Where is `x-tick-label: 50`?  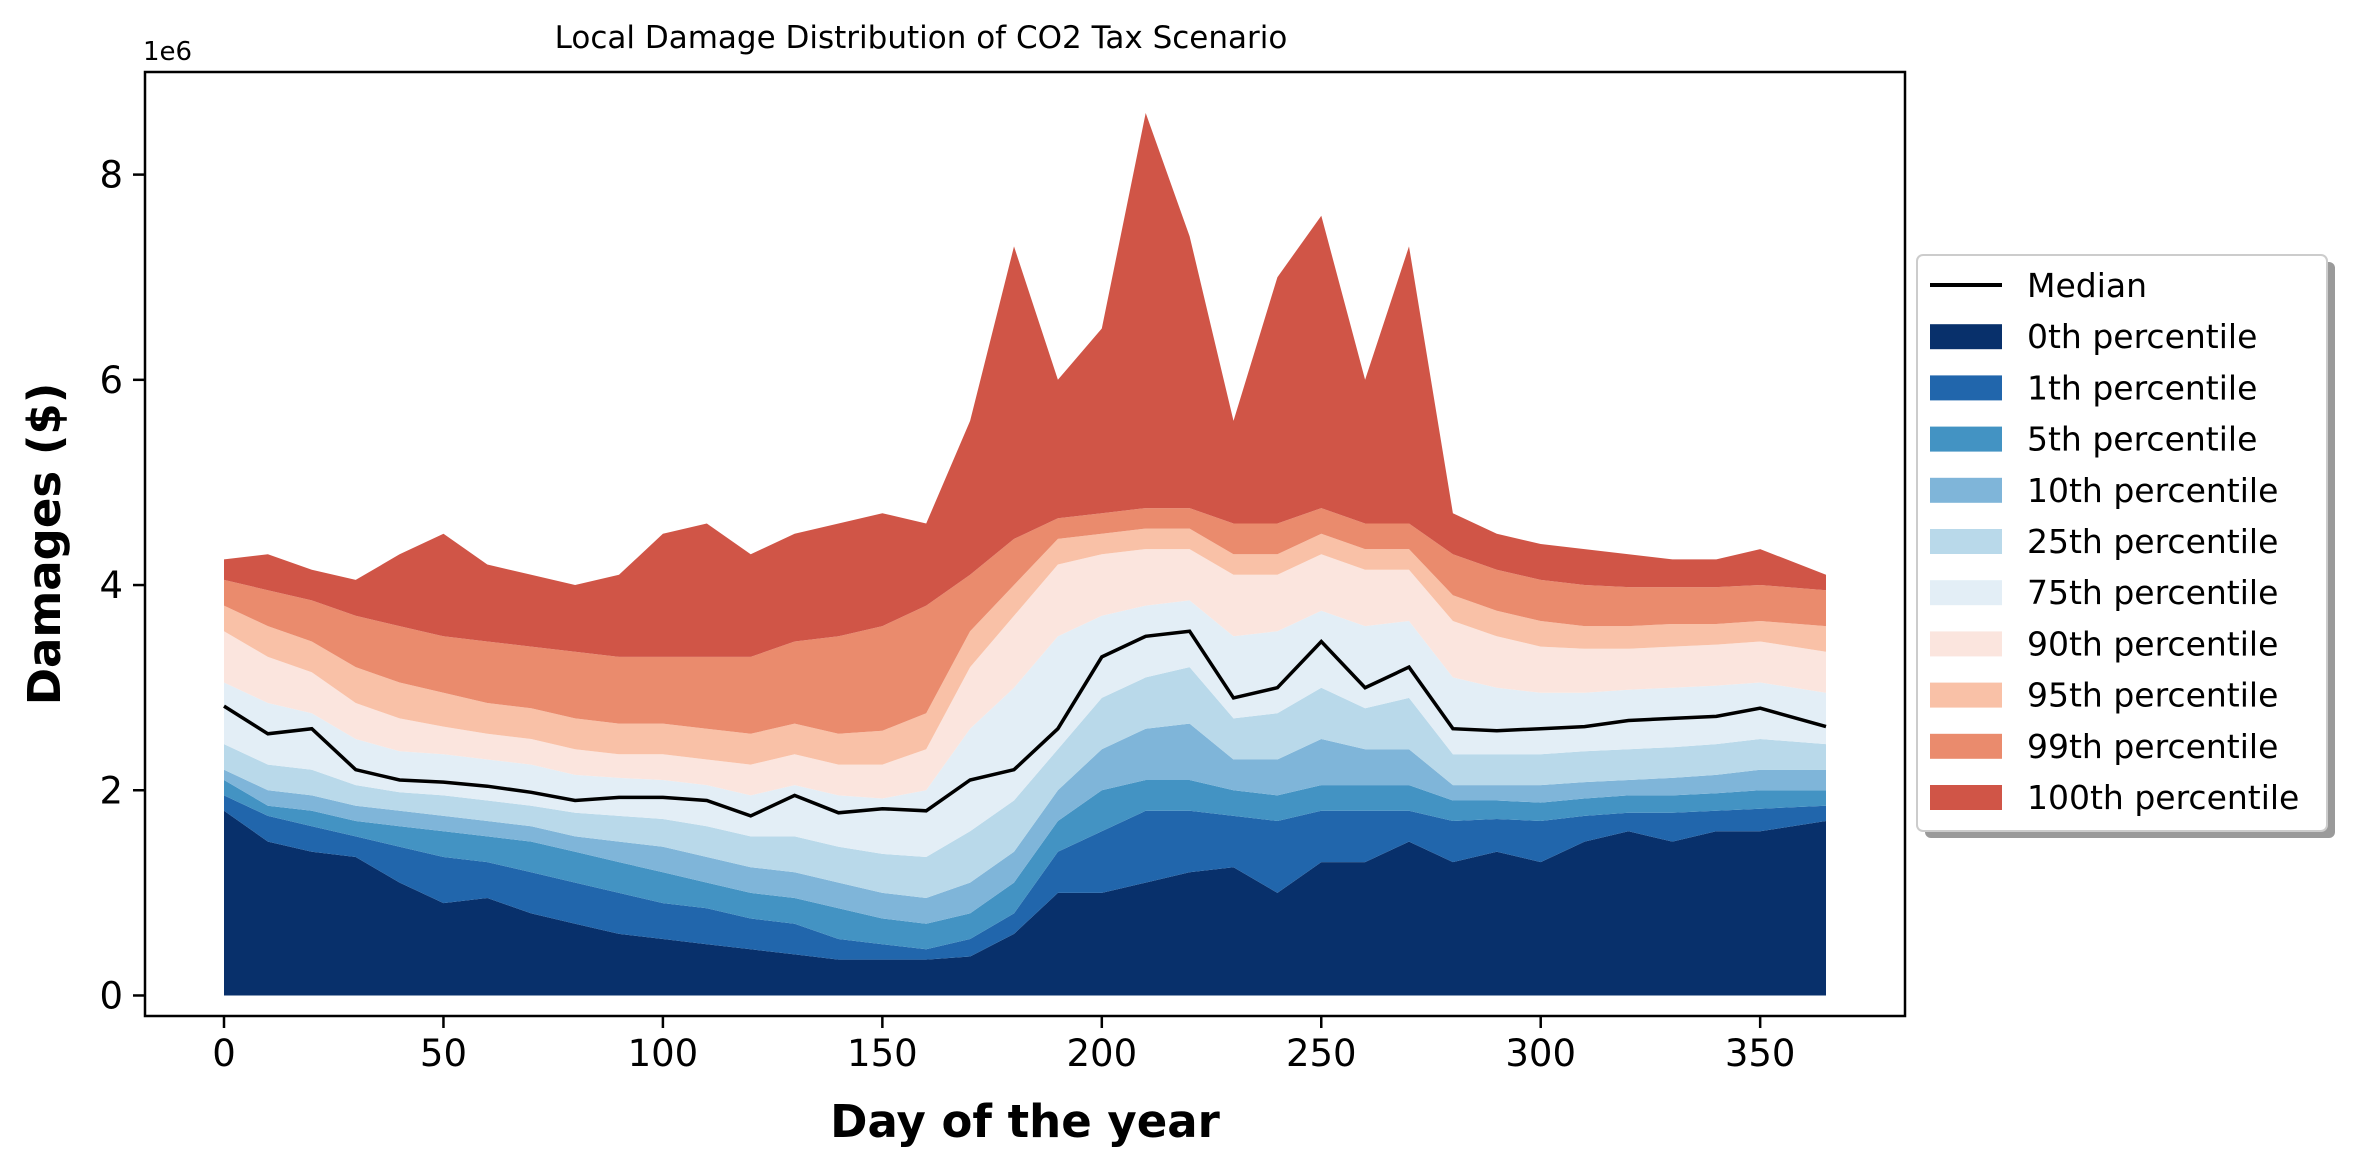
x-tick-label: 50 is located at coordinates (443, 1053).